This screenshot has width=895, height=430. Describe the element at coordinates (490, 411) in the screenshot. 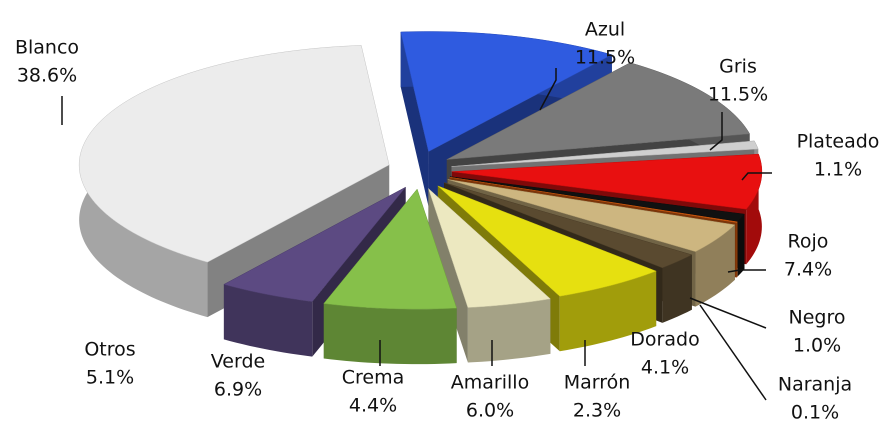

I see `value-label: 6.0%` at that location.